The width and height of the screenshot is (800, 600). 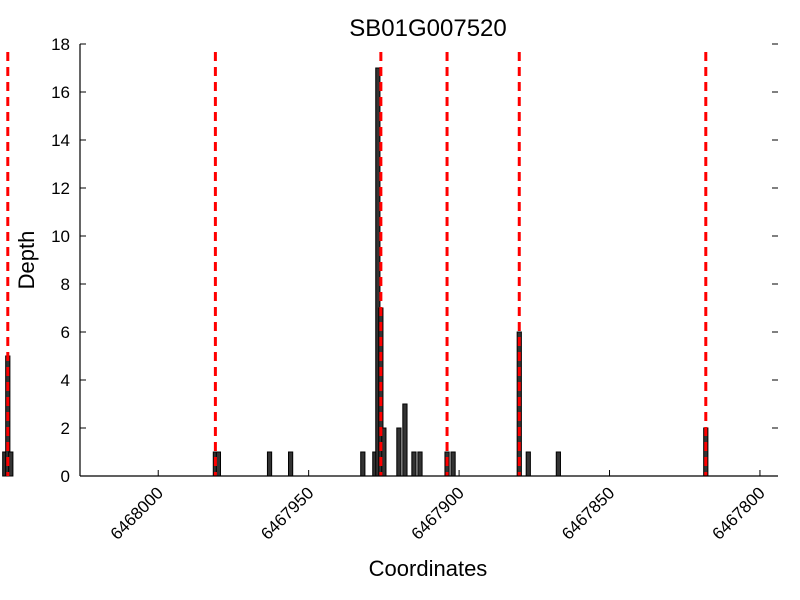 I want to click on x-ticks: 6468000 6467950 6467900 6467850 6467800, so click(x=438, y=507).